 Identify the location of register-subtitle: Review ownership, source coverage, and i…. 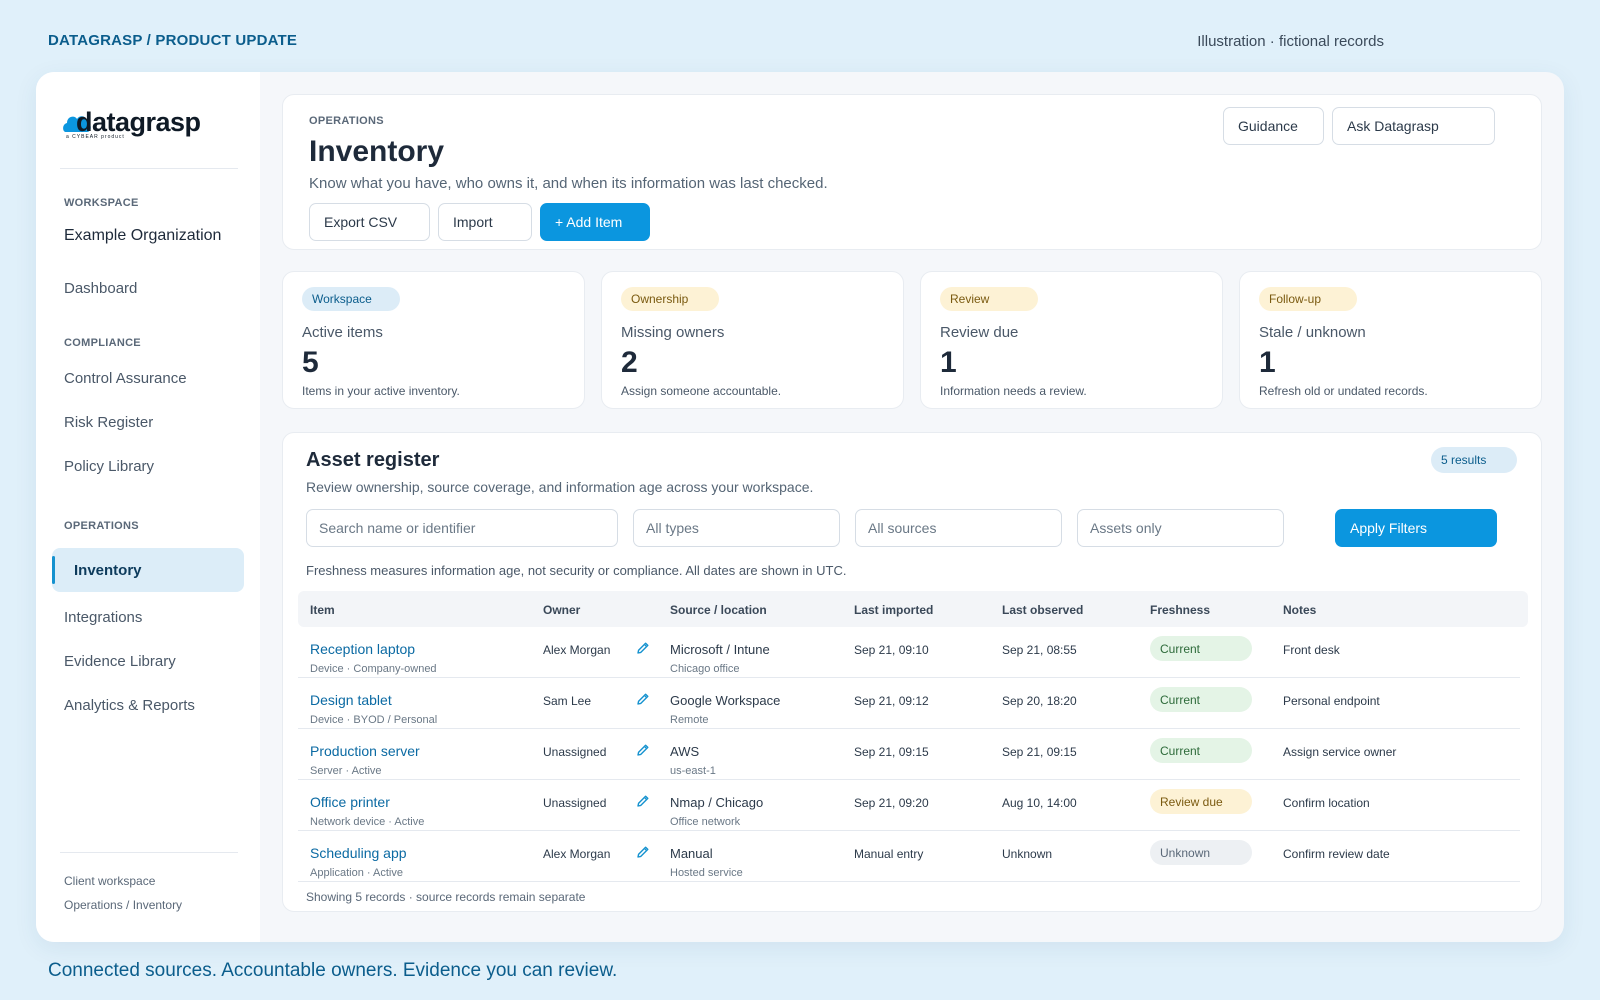
(560, 487).